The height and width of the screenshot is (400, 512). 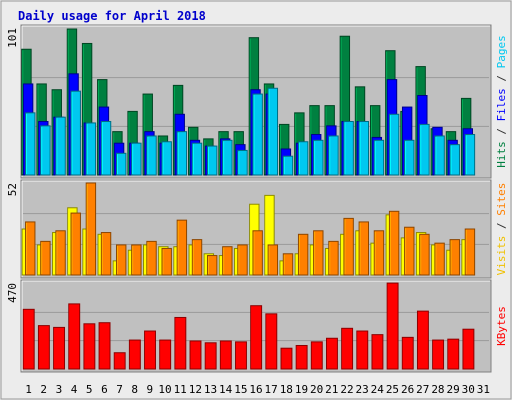 What do you see at coordinates (407, 389) in the screenshot?
I see `x-tick-label: 26` at bounding box center [407, 389].